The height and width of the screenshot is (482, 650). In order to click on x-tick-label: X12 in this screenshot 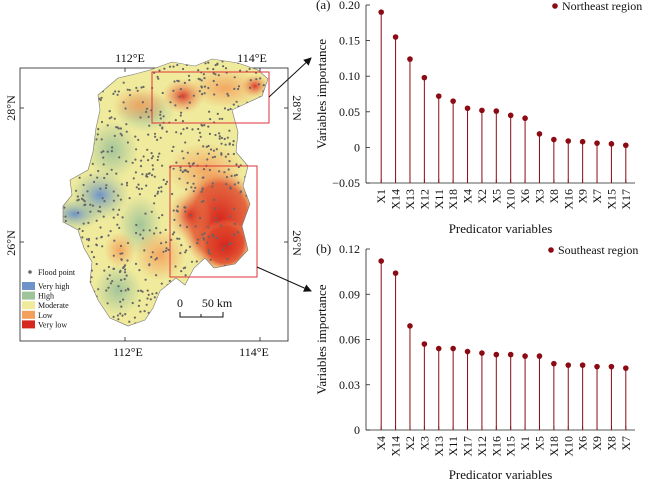, I will do `click(424, 199)`.